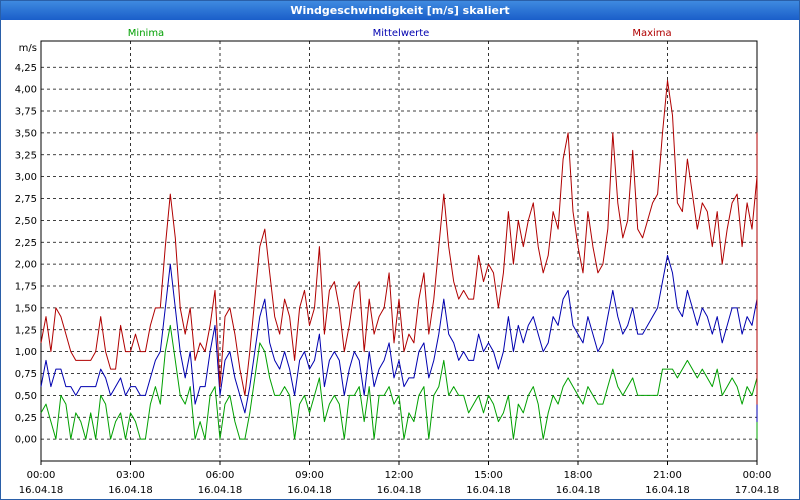  Describe the element at coordinates (26, 287) in the screenshot. I see `y-tick-label: 1,75` at that location.